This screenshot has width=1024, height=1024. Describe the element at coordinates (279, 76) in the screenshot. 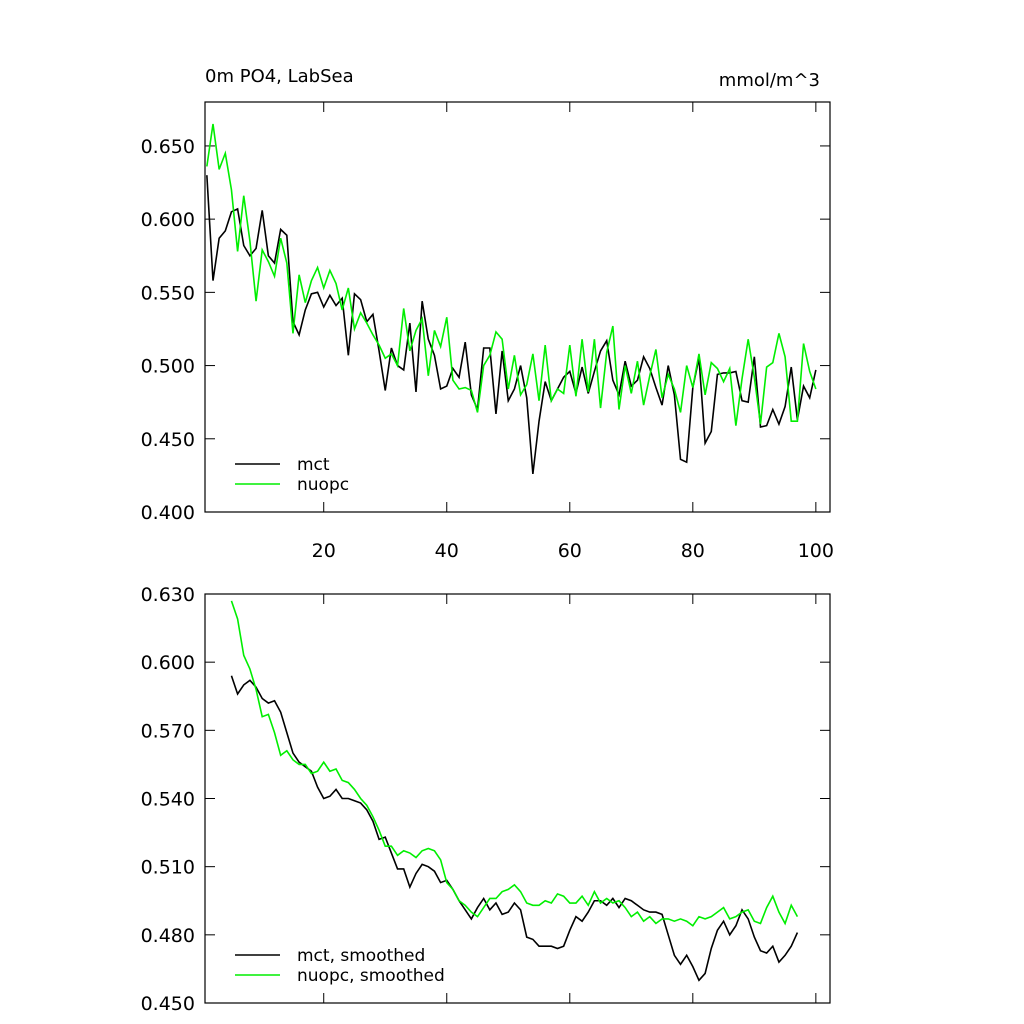

I see `chart-title: 0m PO4, LabSea` at that location.